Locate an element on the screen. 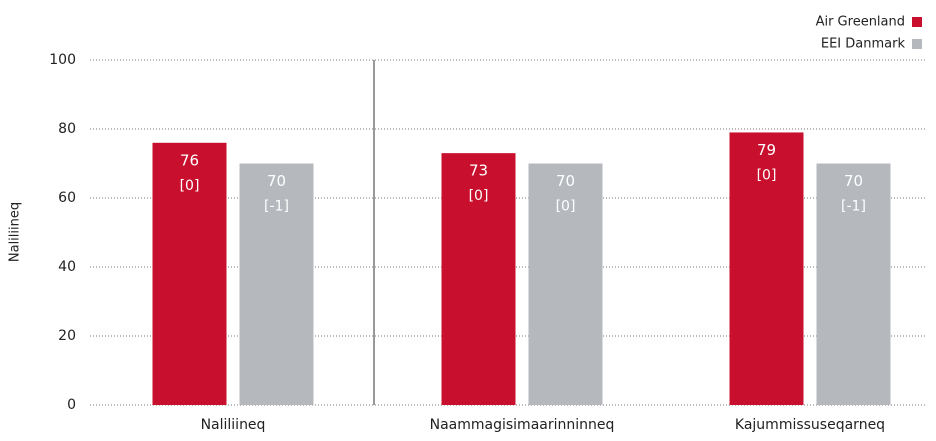 The image size is (936, 441). y-tick-label: 100 is located at coordinates (62, 60).